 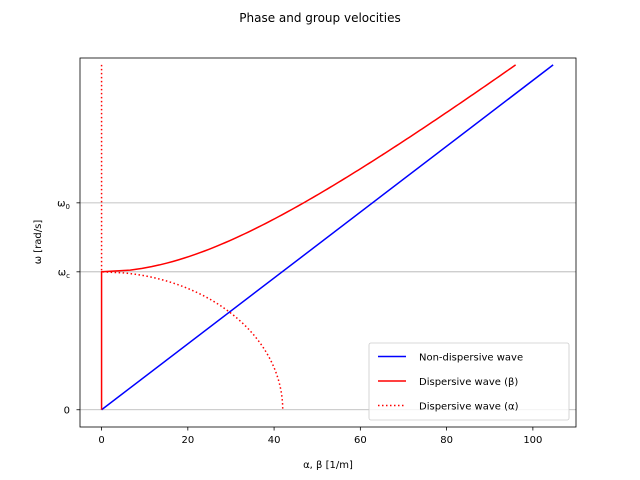 What do you see at coordinates (320, 436) in the screenshot?
I see `x-axis-ticks: 0 20 40 60 80 100` at bounding box center [320, 436].